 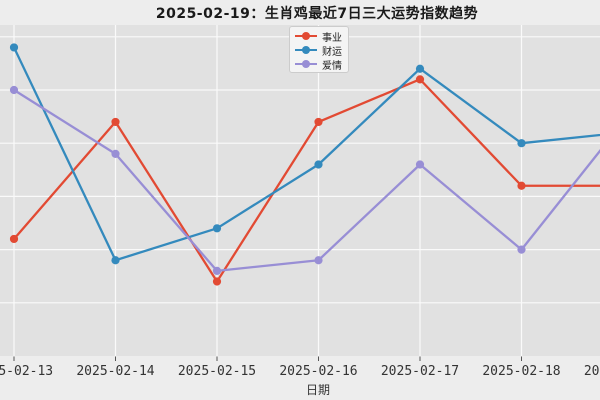 What do you see at coordinates (317, 14) in the screenshot?
I see `chart-title: 2025-02-19：生肖鸡最近7日三大运势指数趋势` at bounding box center [317, 14].